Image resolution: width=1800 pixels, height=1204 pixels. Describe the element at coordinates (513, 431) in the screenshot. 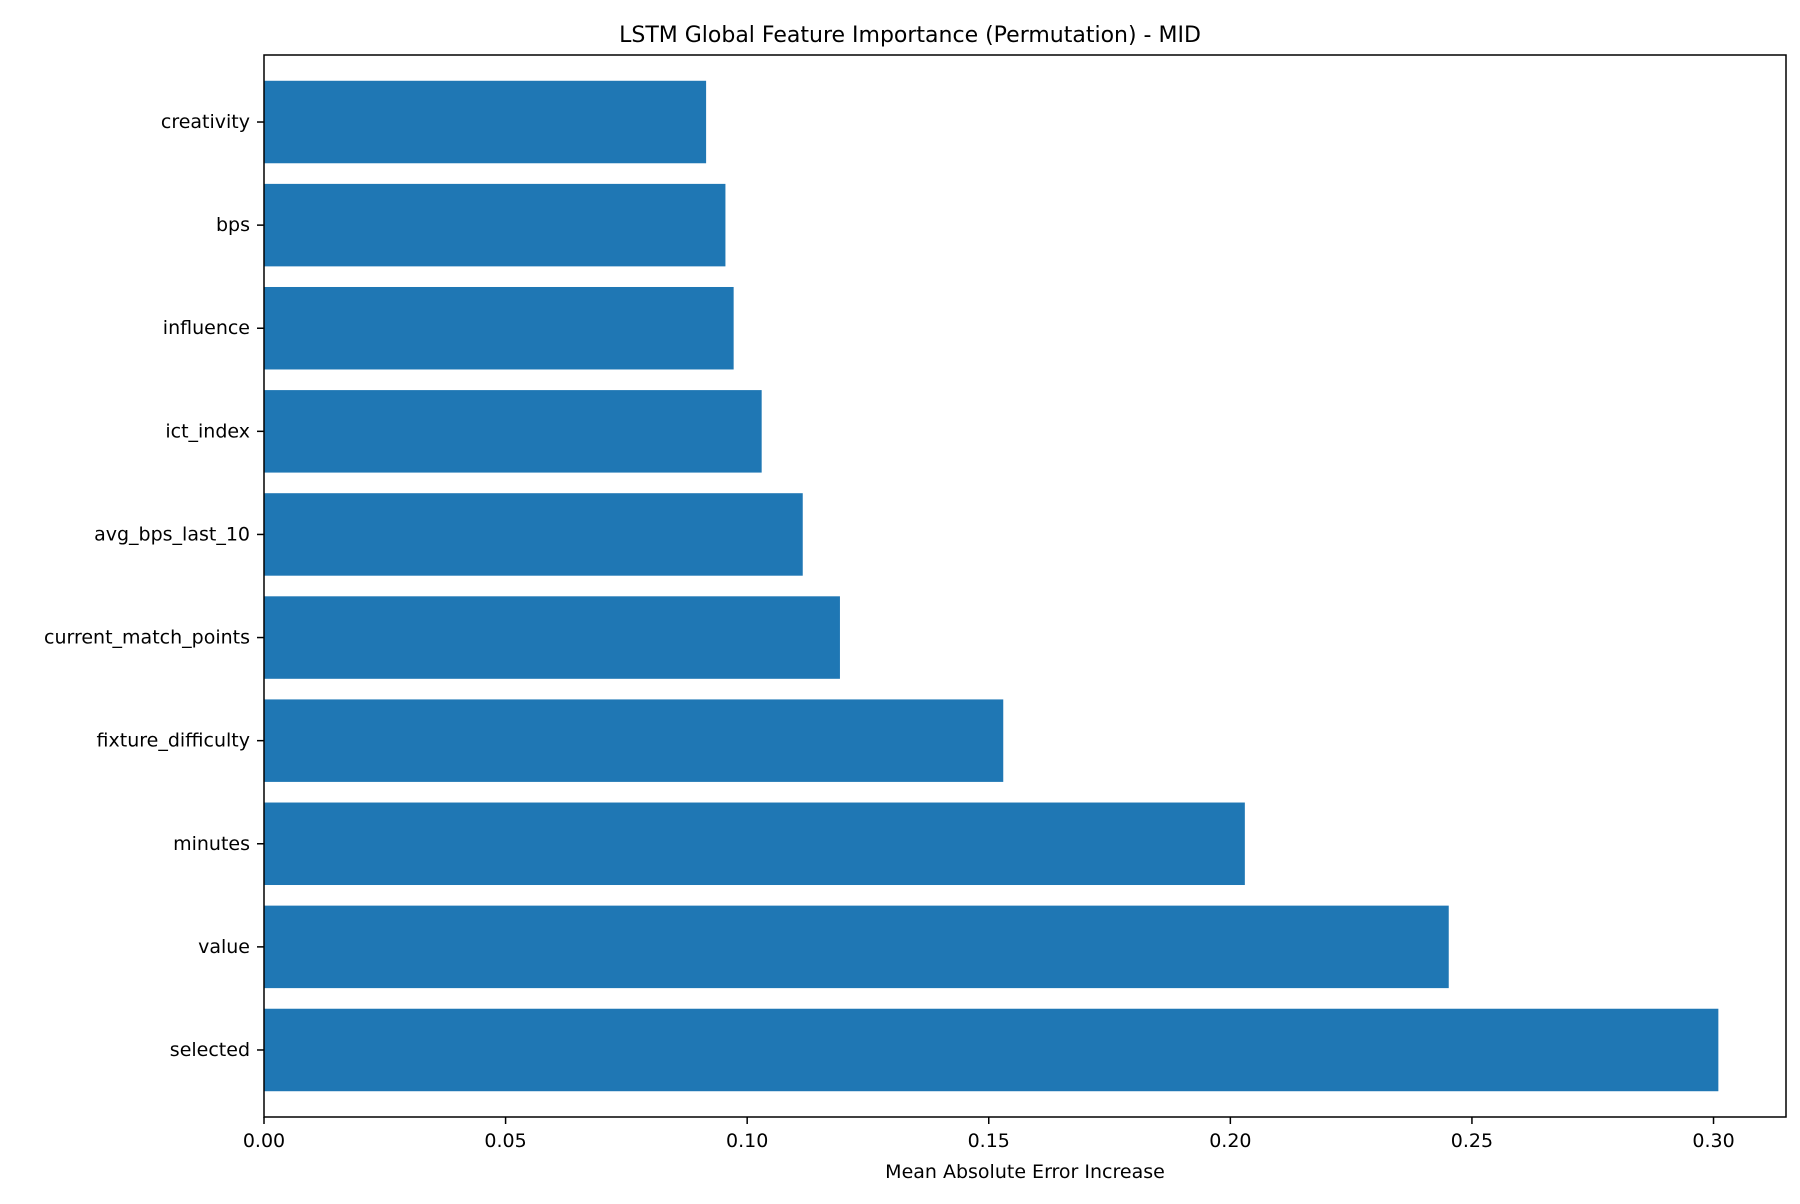

I see `bar-ict-index` at that location.